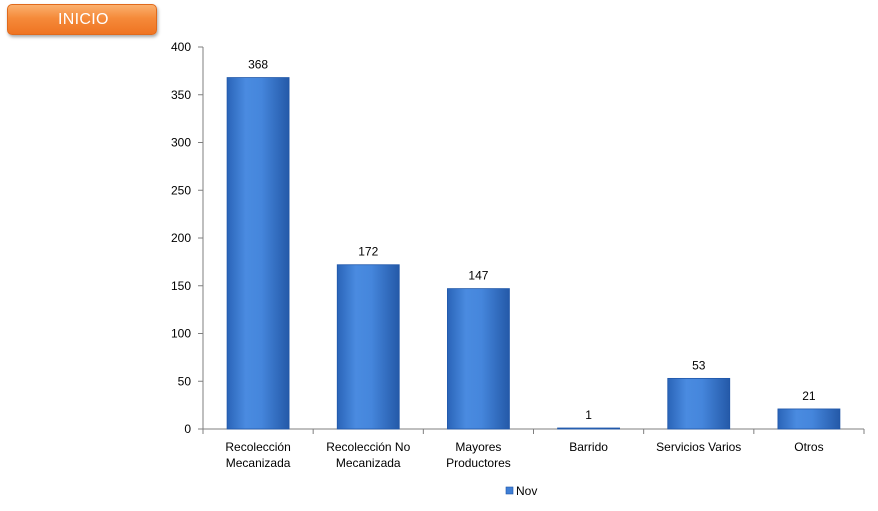 The height and width of the screenshot is (511, 878). Describe the element at coordinates (698, 447) in the screenshot. I see `x-category-label: Servicios Varios` at that location.